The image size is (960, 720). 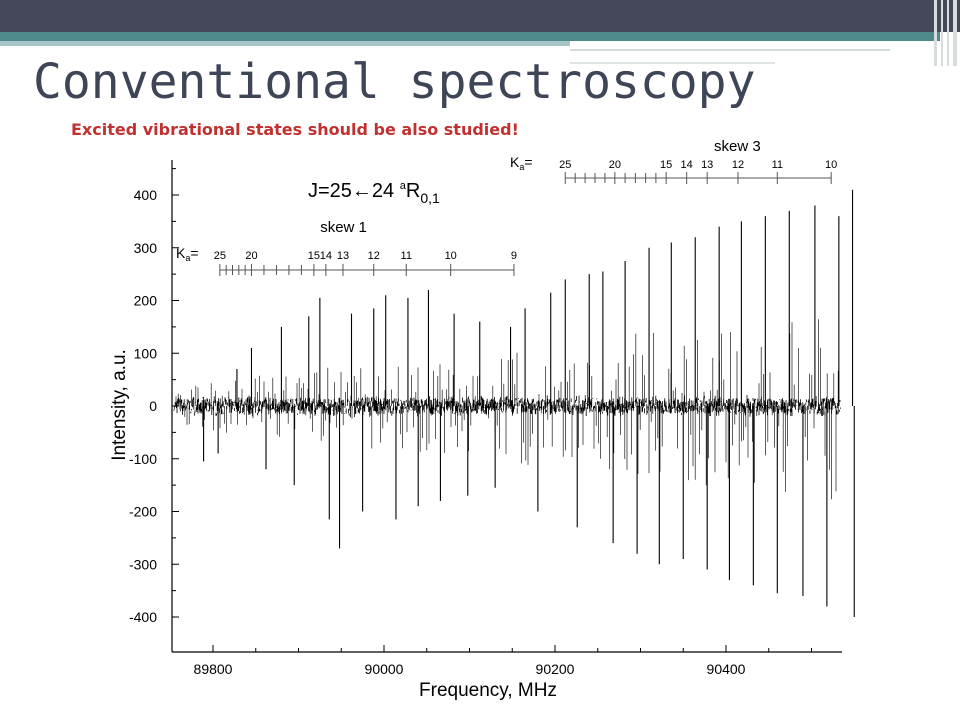 I want to click on x-tick-label: 90000, so click(x=384, y=669).